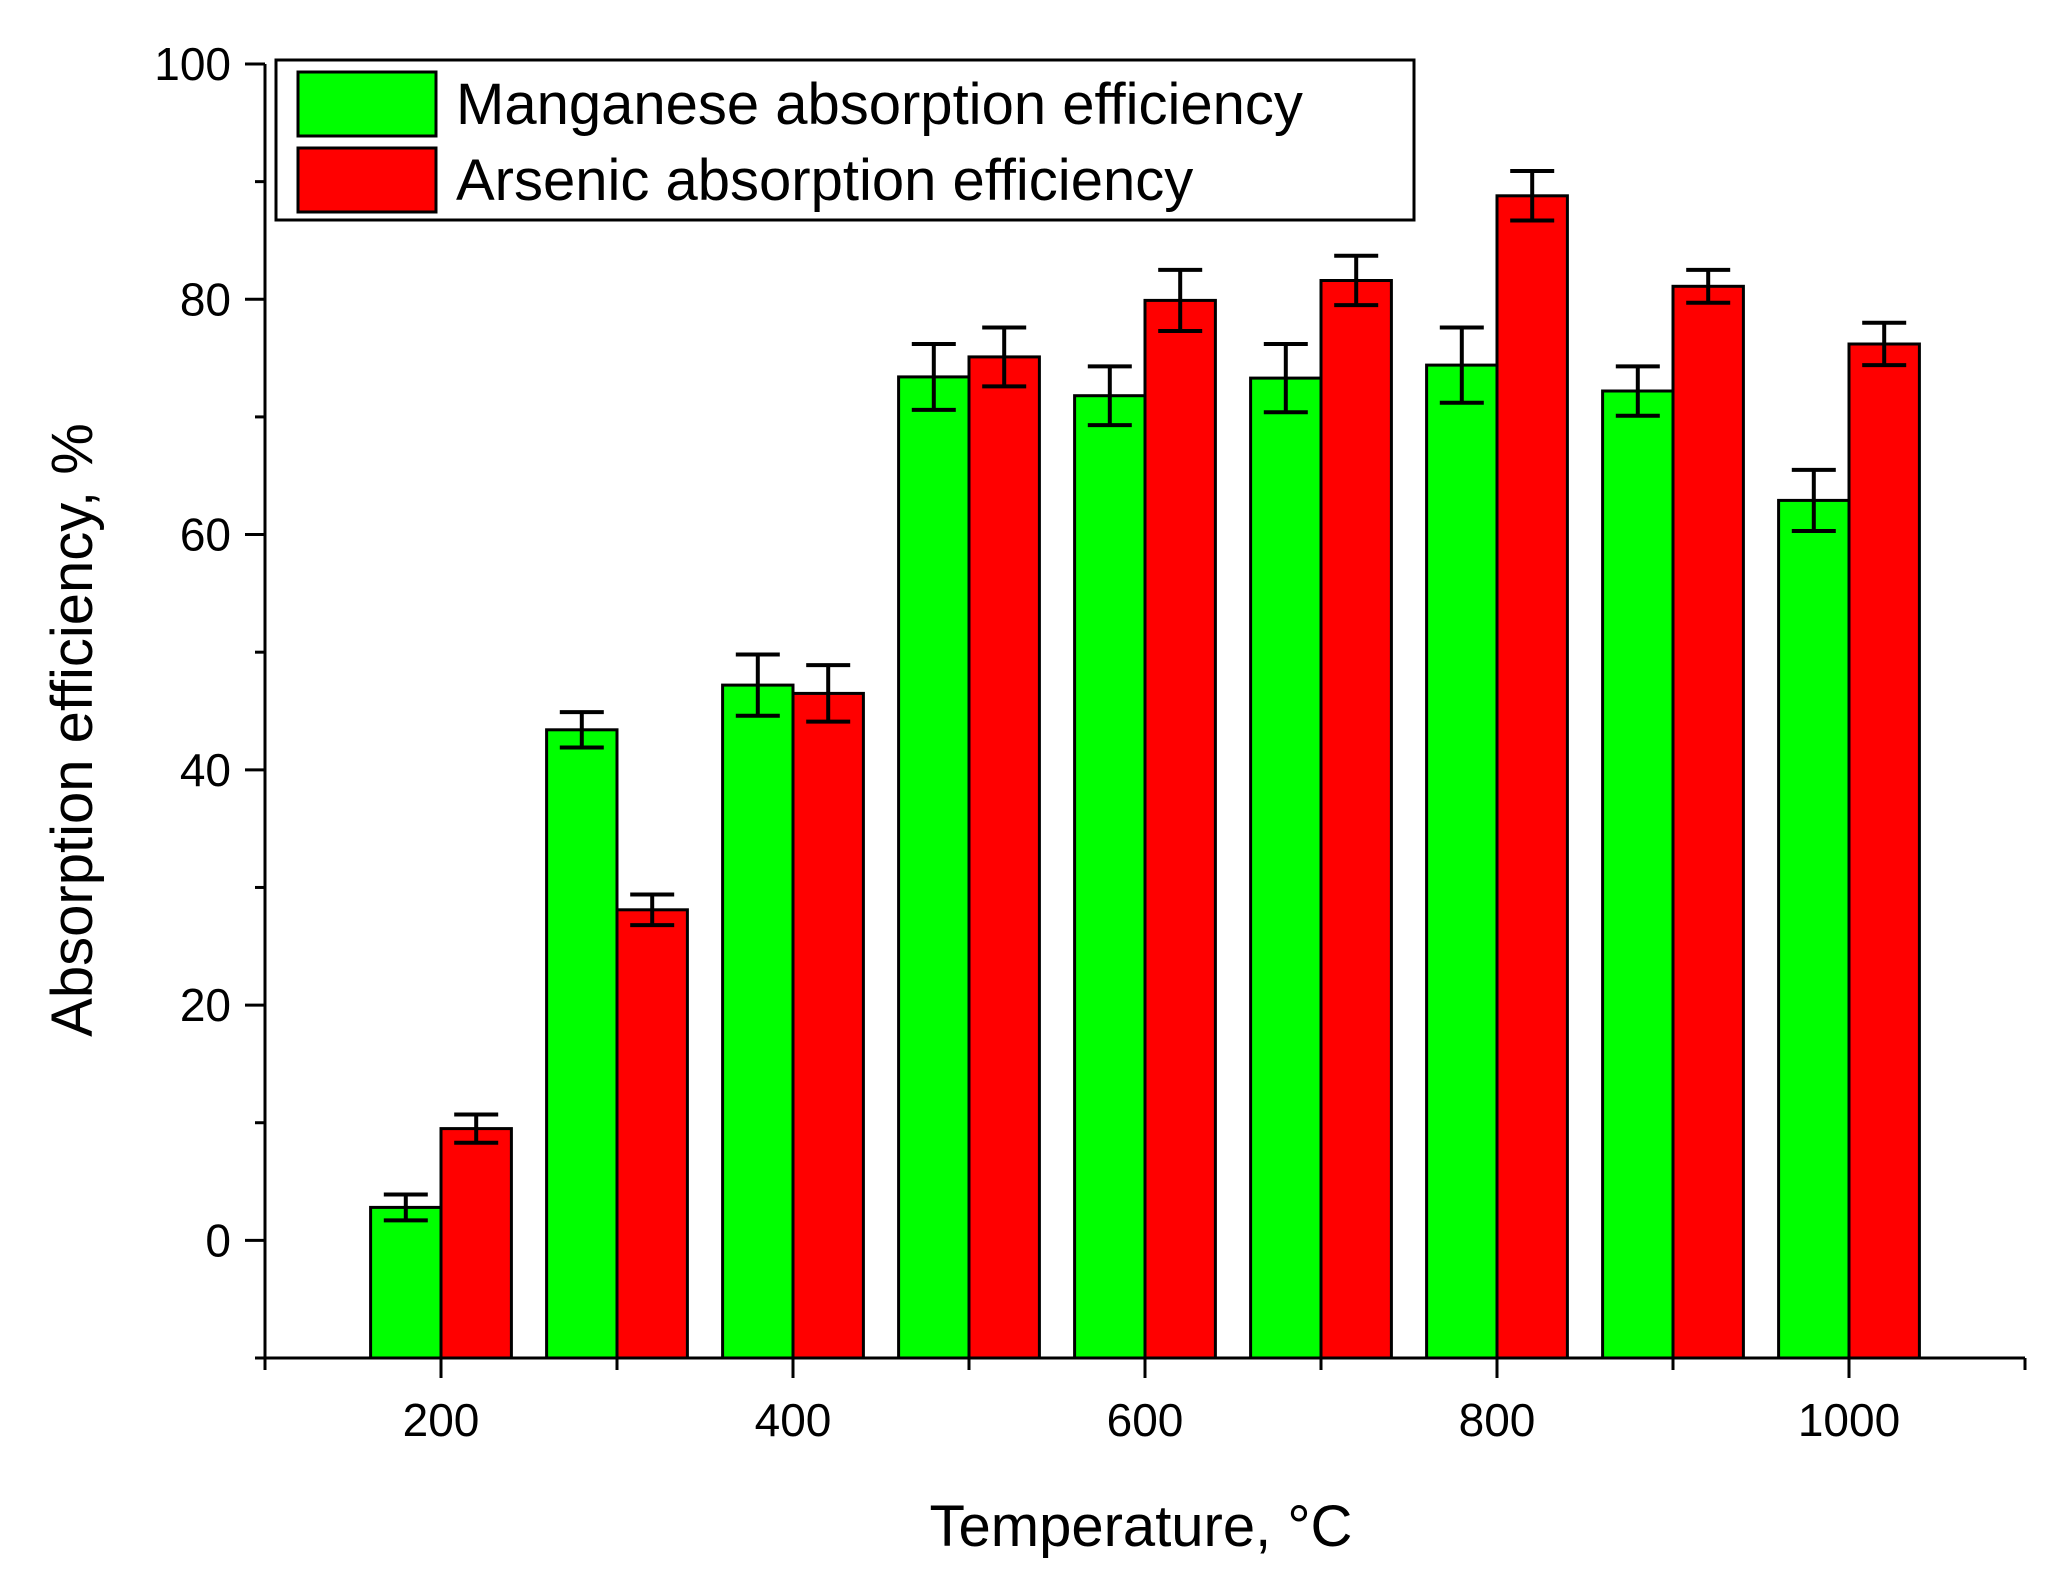  What do you see at coordinates (879, 104) in the screenshot?
I see `legend-label-manganese: Manganese absorption efficiency` at bounding box center [879, 104].